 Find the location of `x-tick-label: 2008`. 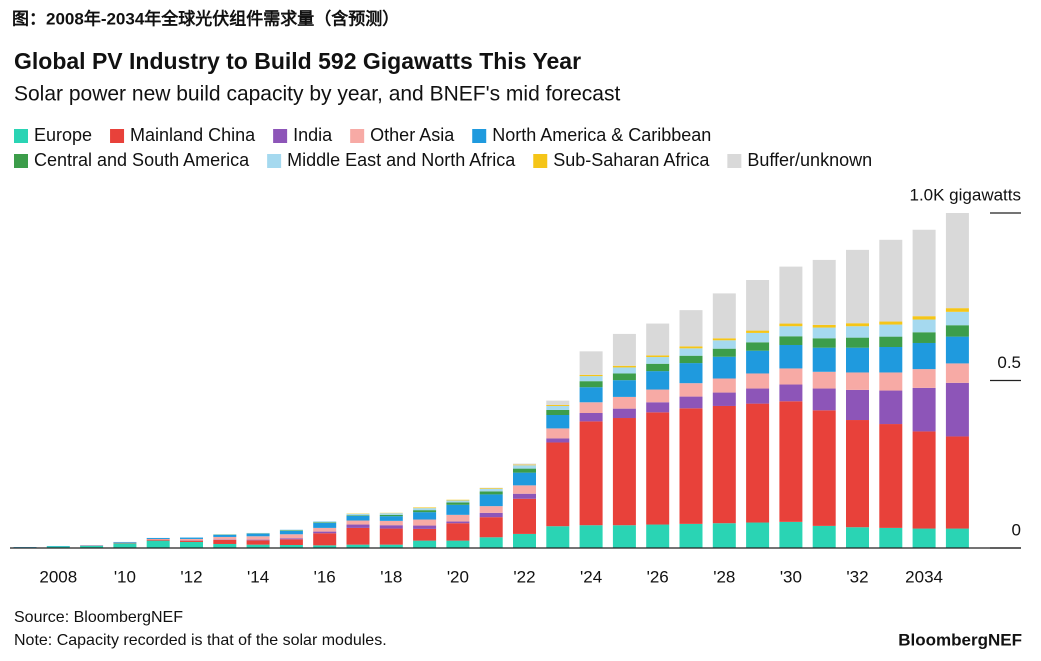

x-tick-label: 2008 is located at coordinates (58, 576).